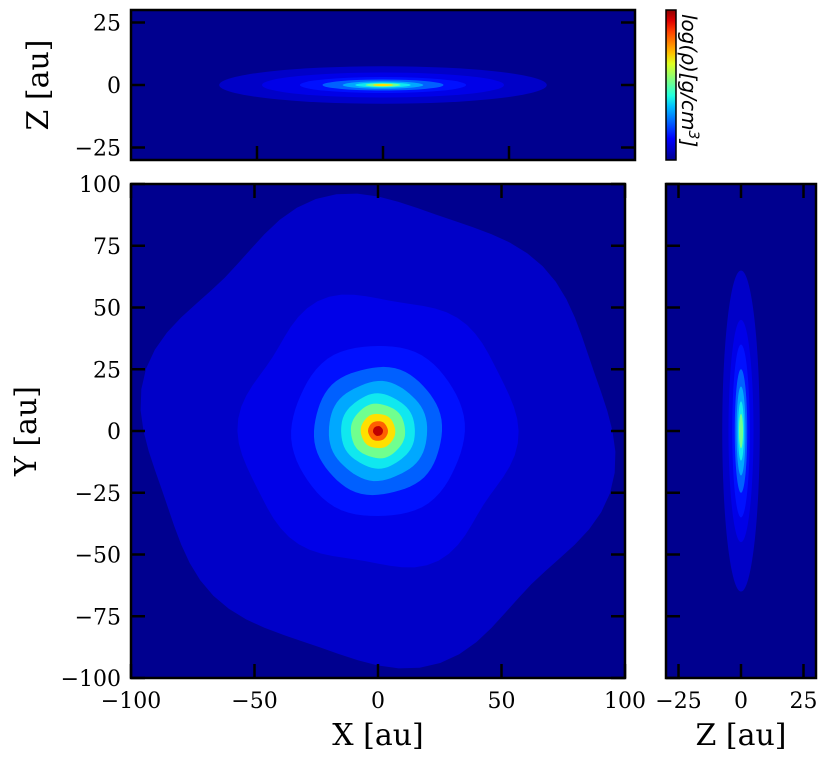 This screenshot has height=767, width=830. What do you see at coordinates (254, 701) in the screenshot?
I see `main-xtick-label: −50` at bounding box center [254, 701].